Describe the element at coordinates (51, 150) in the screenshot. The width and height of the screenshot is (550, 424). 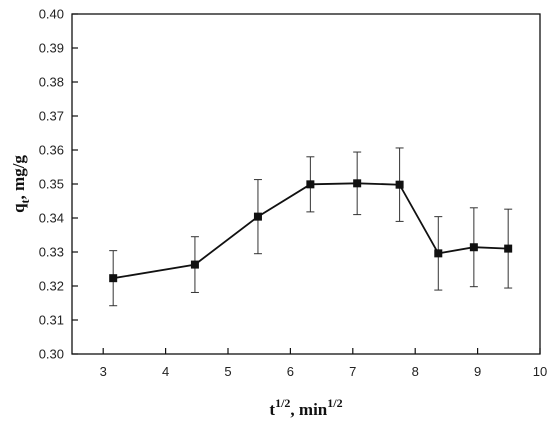
I see `y-tick-label: 0.36` at that location.